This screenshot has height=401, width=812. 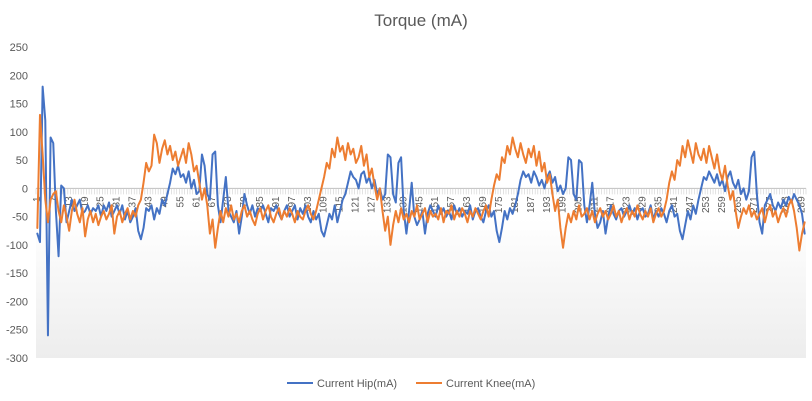 What do you see at coordinates (17, 302) in the screenshot?
I see `y-tick-label: -200` at bounding box center [17, 302].